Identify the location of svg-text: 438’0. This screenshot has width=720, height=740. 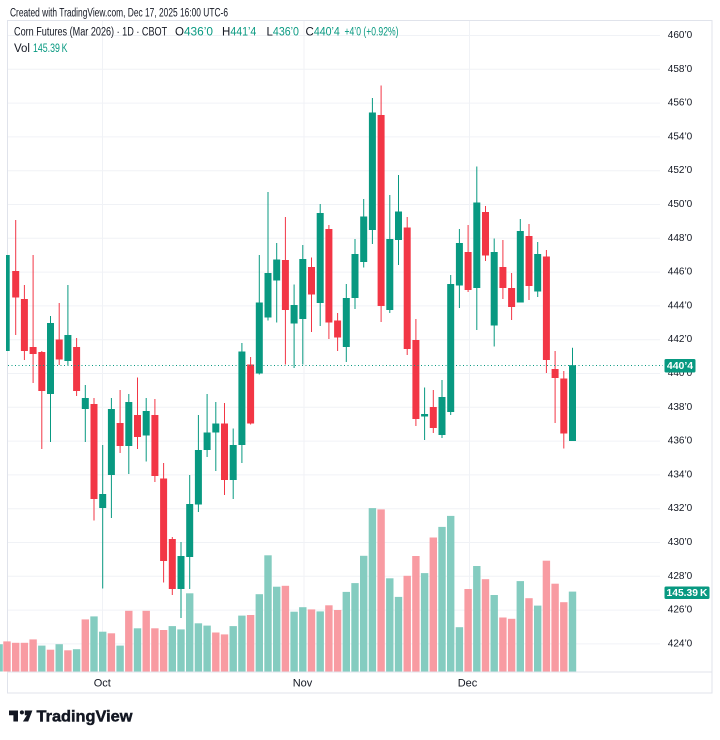
(680, 407).